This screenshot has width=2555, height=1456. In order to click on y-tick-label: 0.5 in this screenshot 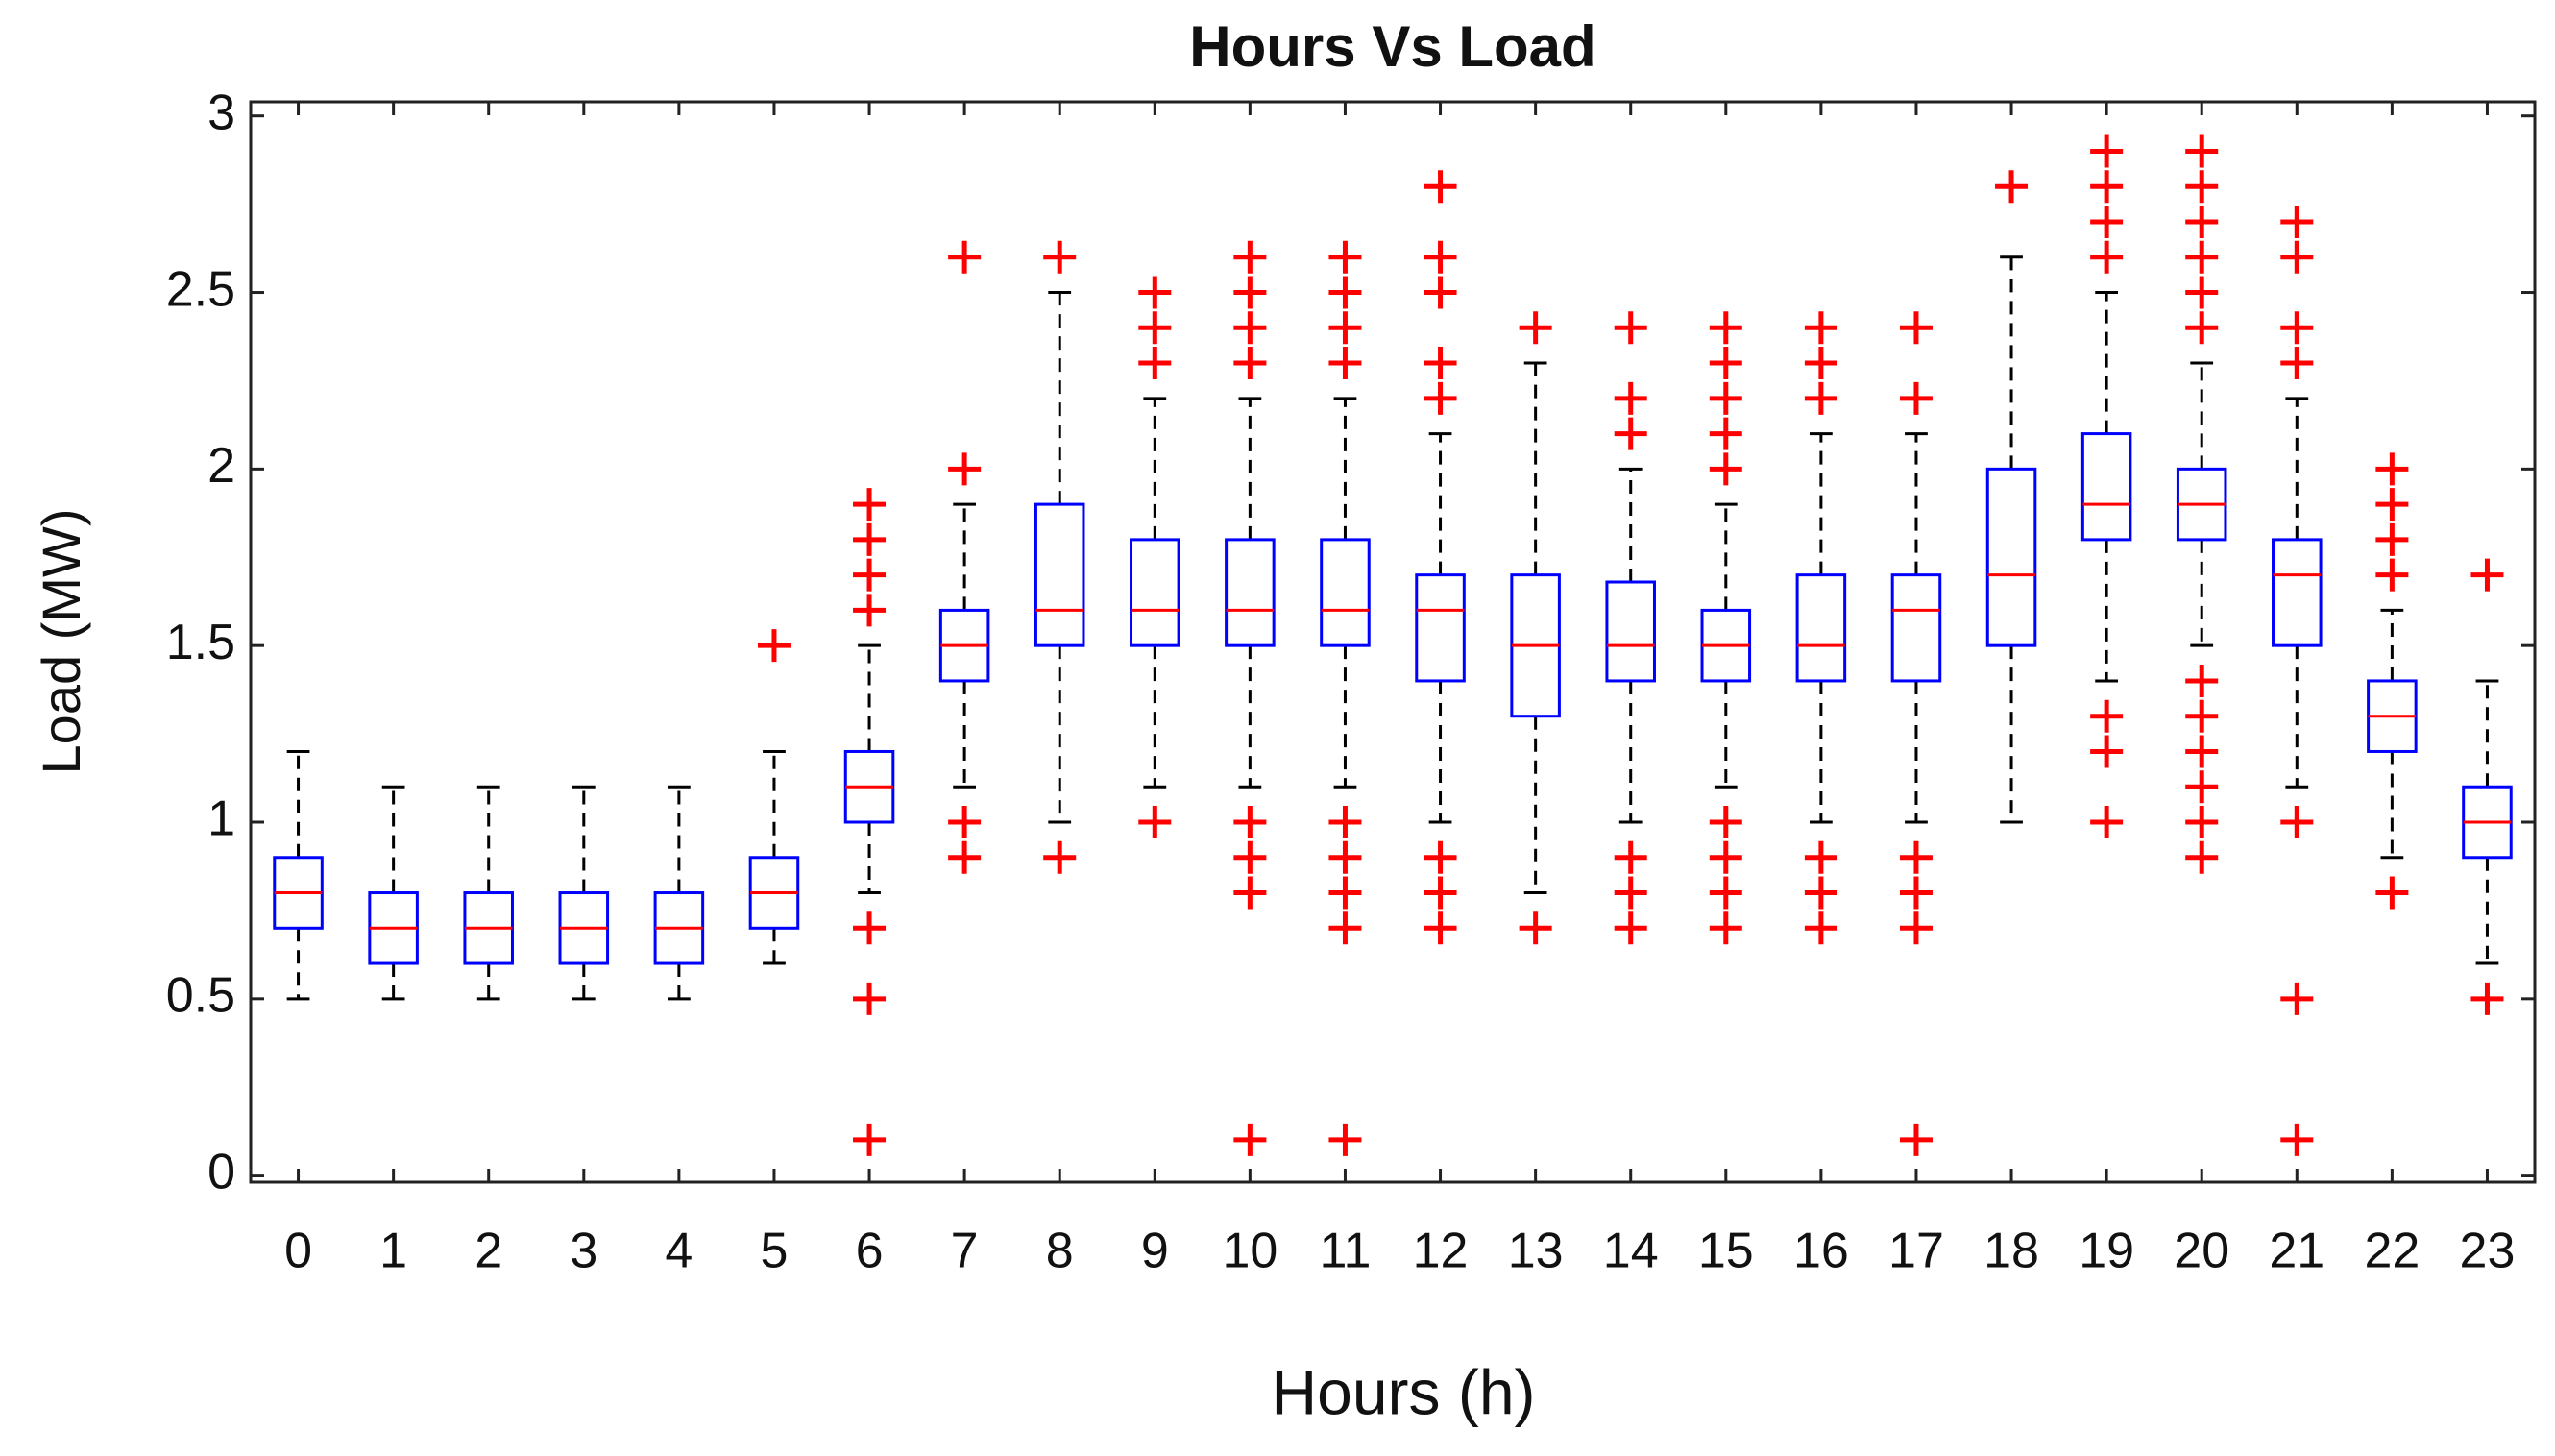, I will do `click(200, 996)`.